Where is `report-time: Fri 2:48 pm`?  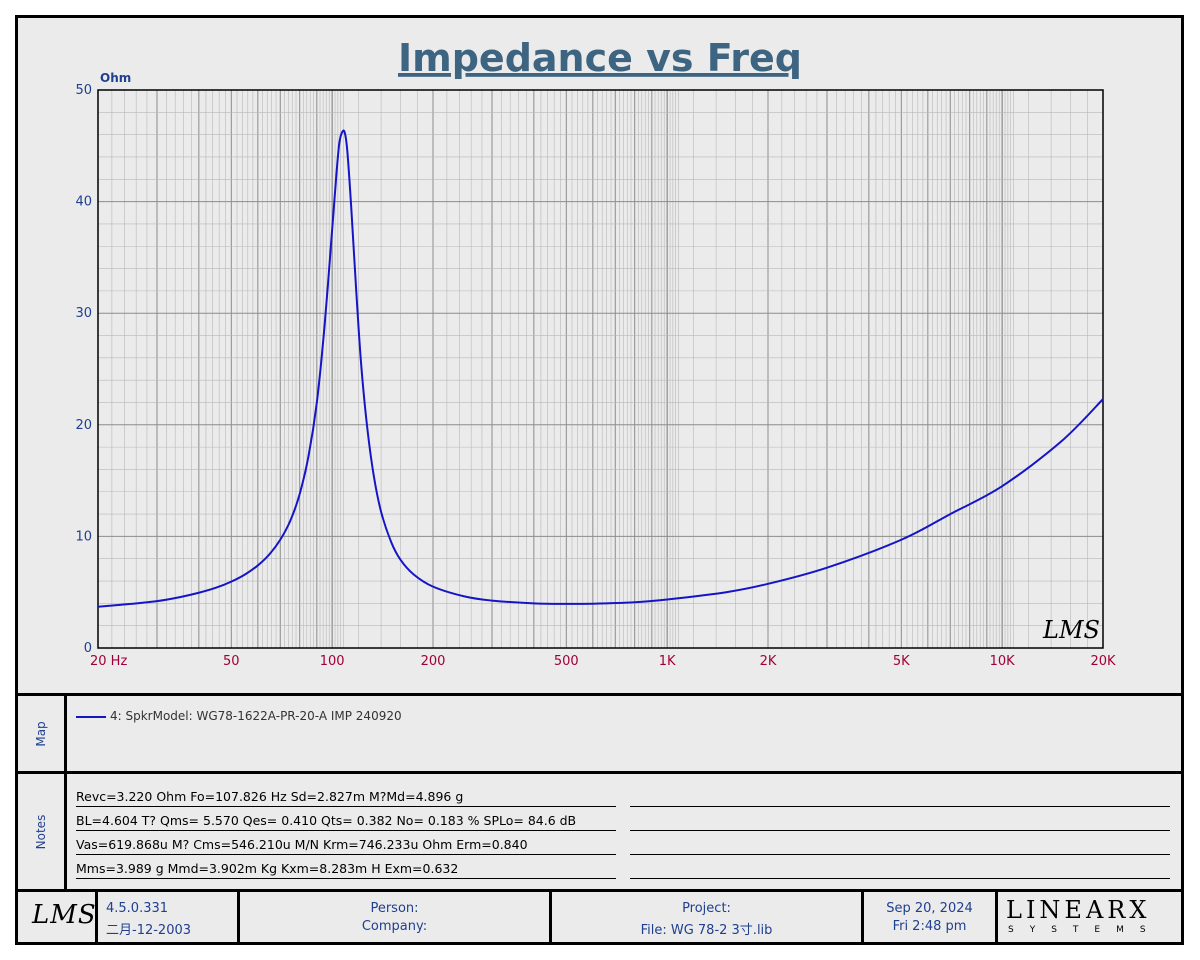 report-time: Fri 2:48 pm is located at coordinates (929, 926).